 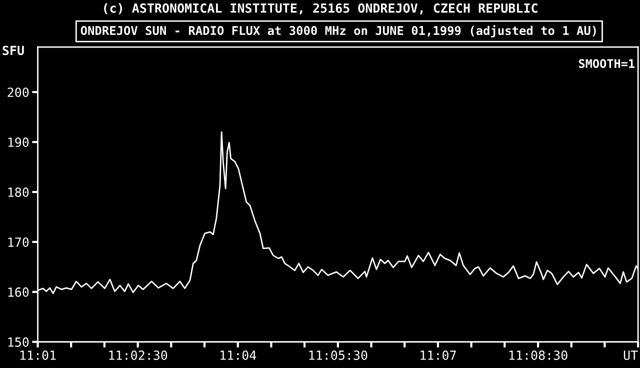 What do you see at coordinates (338, 31) in the screenshot?
I see `chart-subtitle: ONDREJOV SUN - RADIO FLUX at 3000 MHz on JUNE 01,1999 (adjusted to 1 AU)` at bounding box center [338, 31].